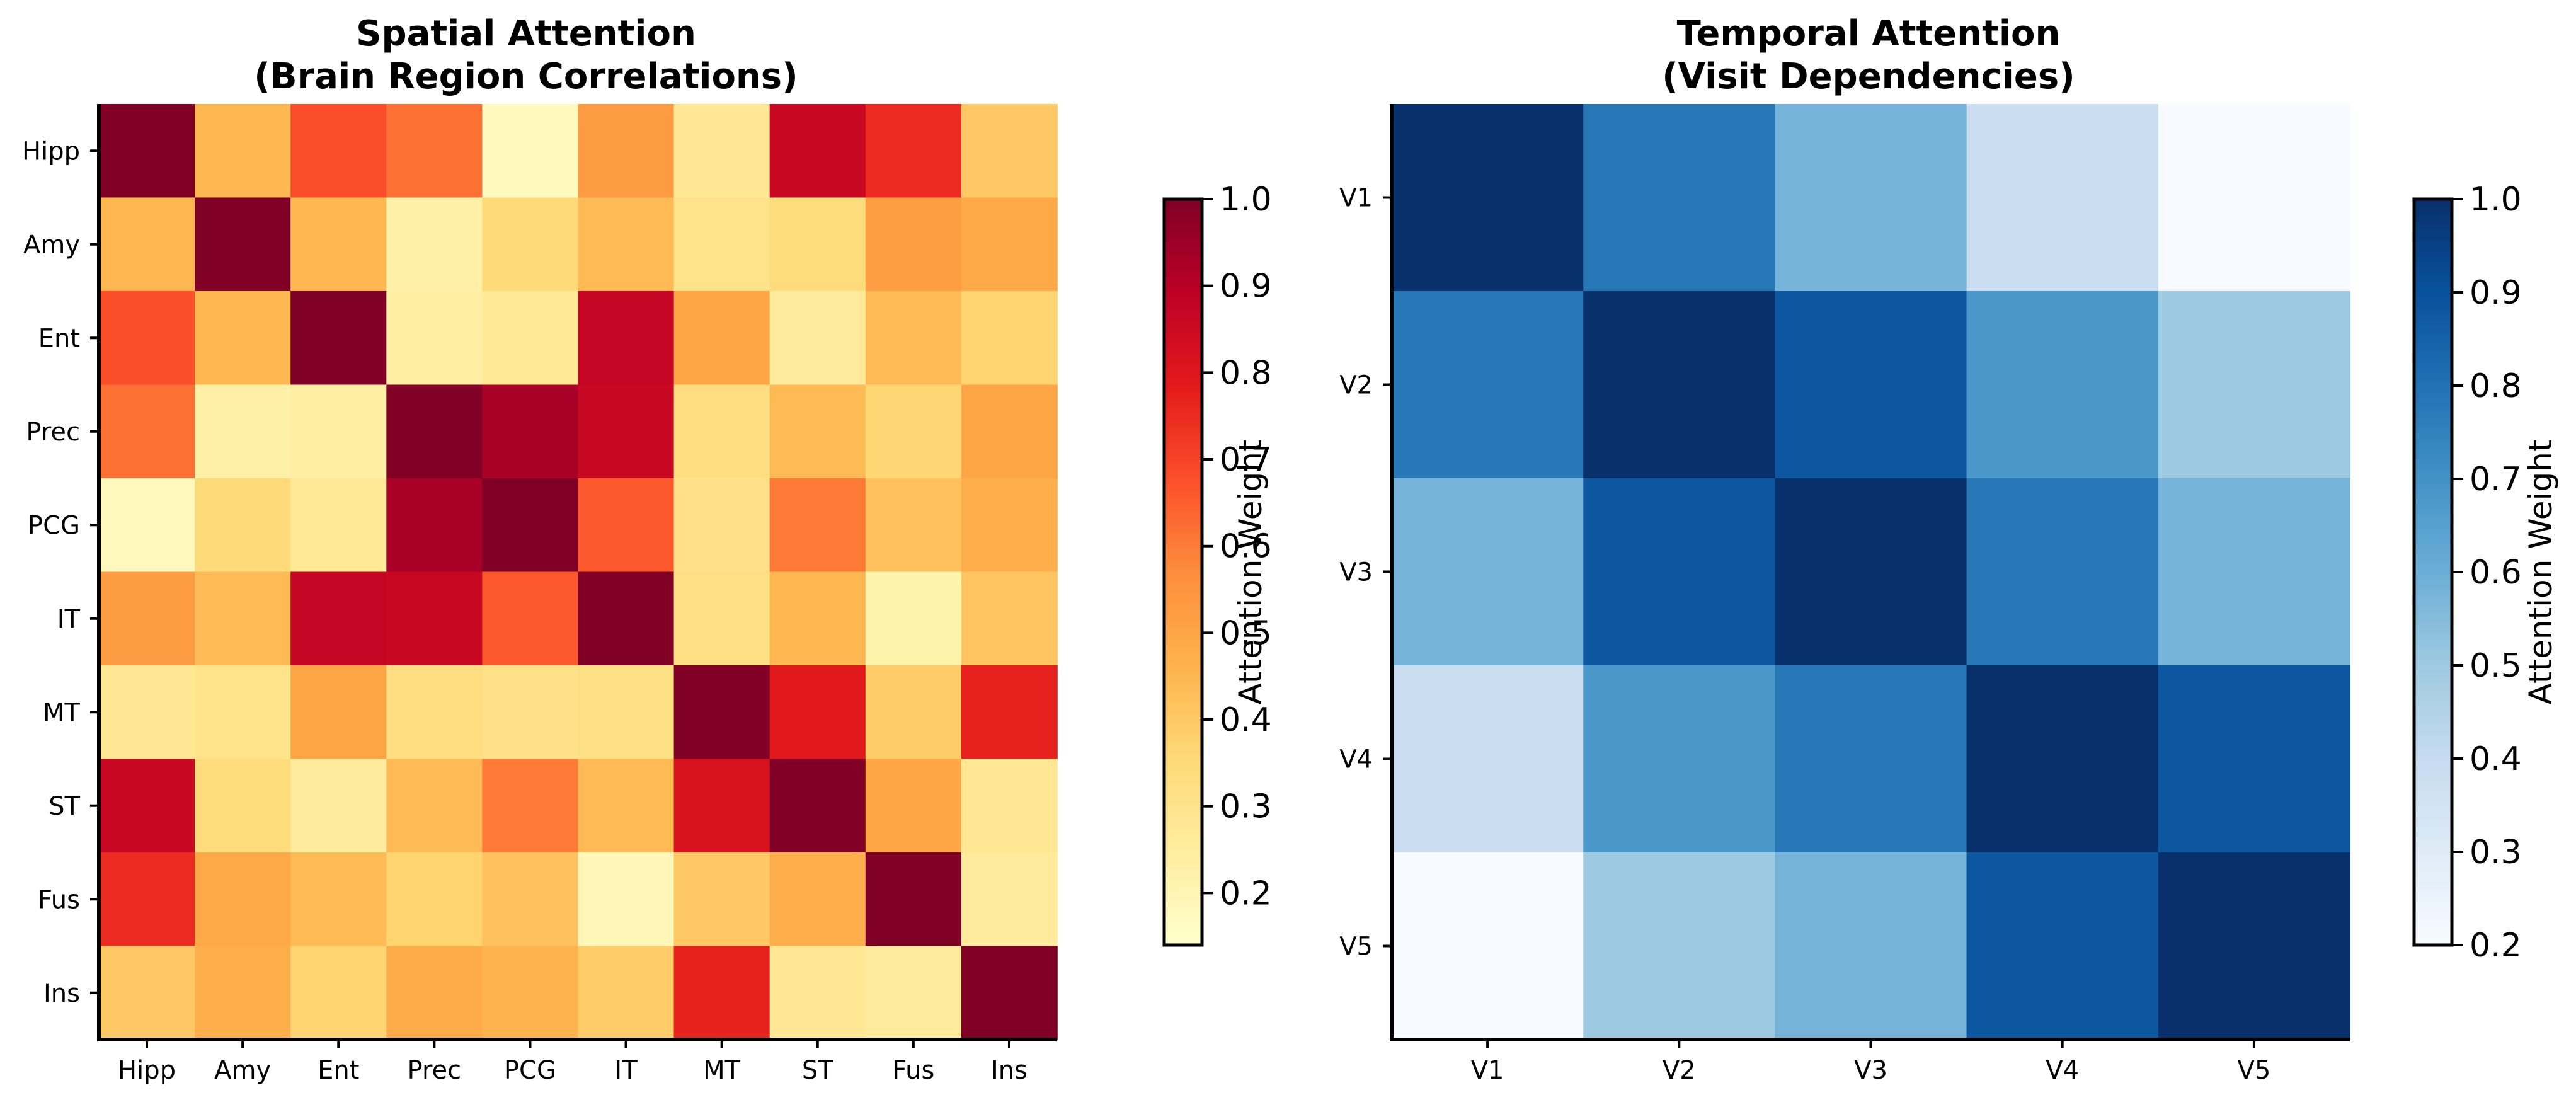 Image resolution: width=2576 pixels, height=1107 pixels. I want to click on y-tick-label: IT, so click(69, 619).